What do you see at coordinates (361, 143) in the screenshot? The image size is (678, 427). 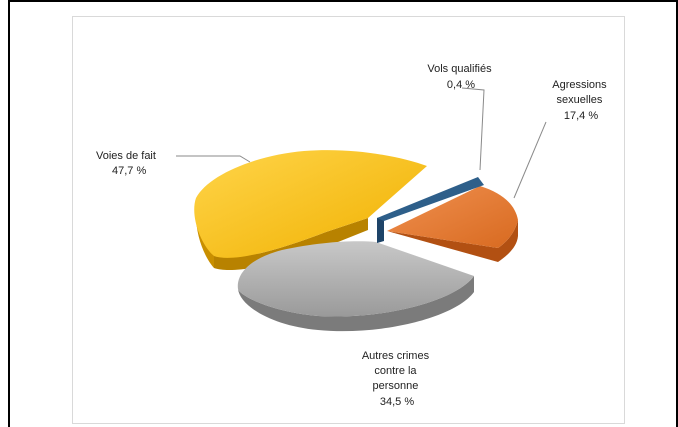 I see `leader-lines` at bounding box center [361, 143].